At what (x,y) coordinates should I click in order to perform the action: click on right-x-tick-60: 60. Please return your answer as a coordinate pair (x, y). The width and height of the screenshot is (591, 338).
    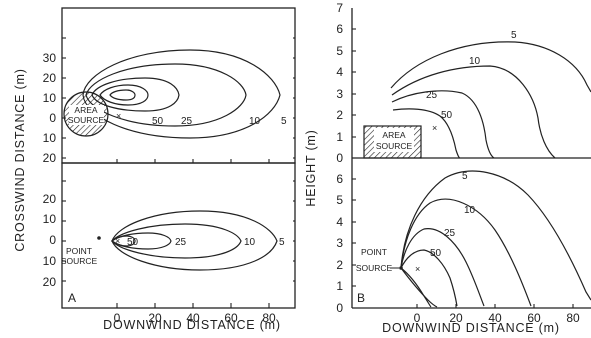
    Looking at the image, I should click on (534, 318).